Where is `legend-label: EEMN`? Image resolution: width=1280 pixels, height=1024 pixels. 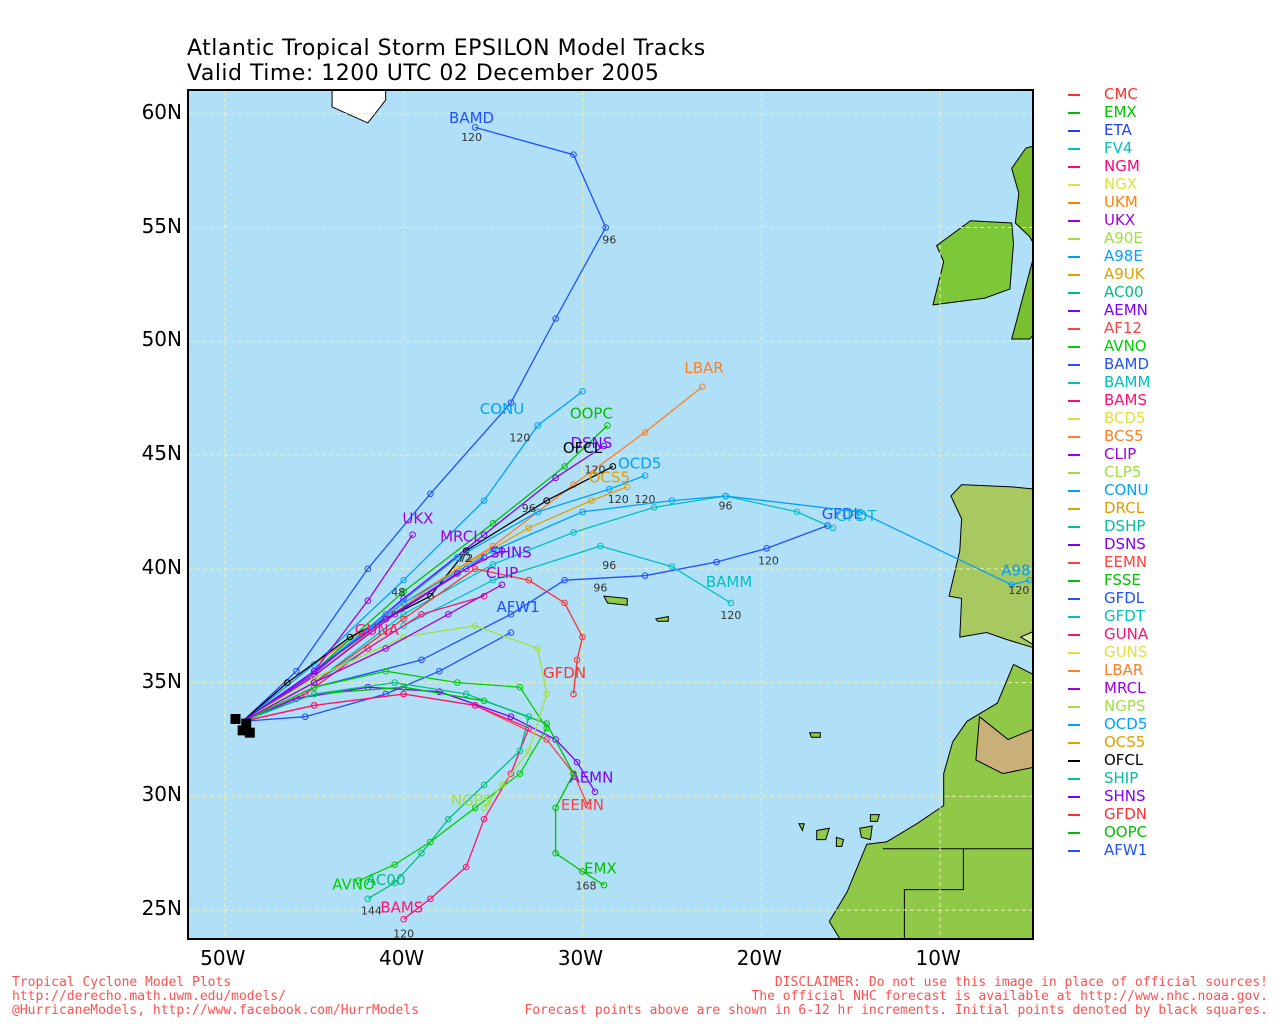 legend-label: EEMN is located at coordinates (1126, 562).